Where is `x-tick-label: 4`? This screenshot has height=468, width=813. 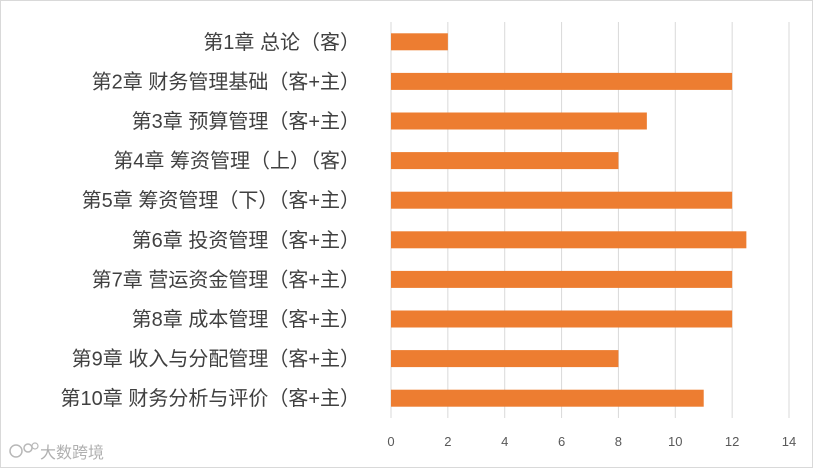 x-tick-label: 4 is located at coordinates (504, 441).